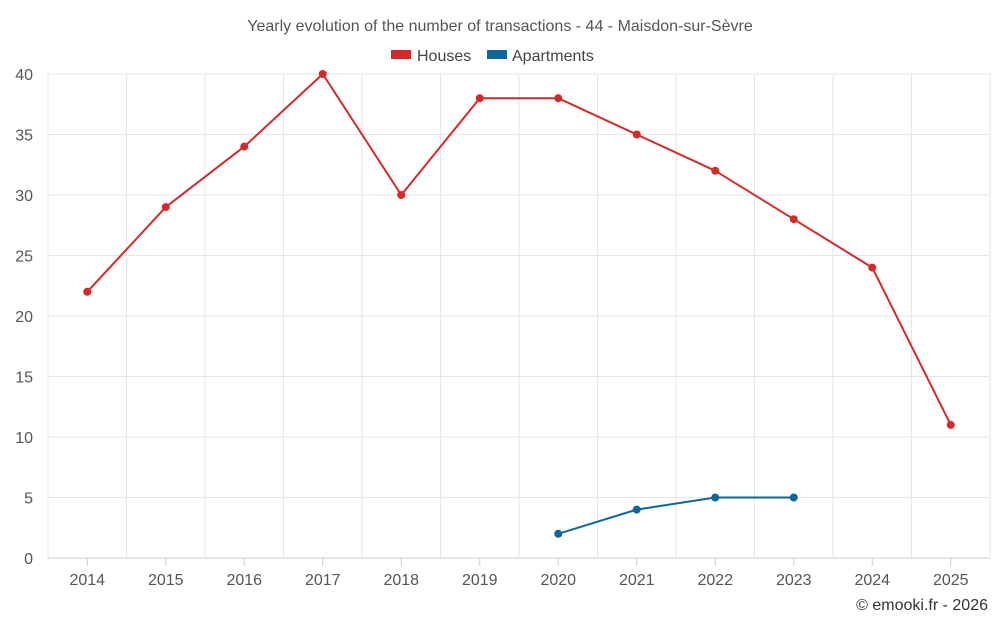  What do you see at coordinates (401, 580) in the screenshot?
I see `x-tick-label: 2018` at bounding box center [401, 580].